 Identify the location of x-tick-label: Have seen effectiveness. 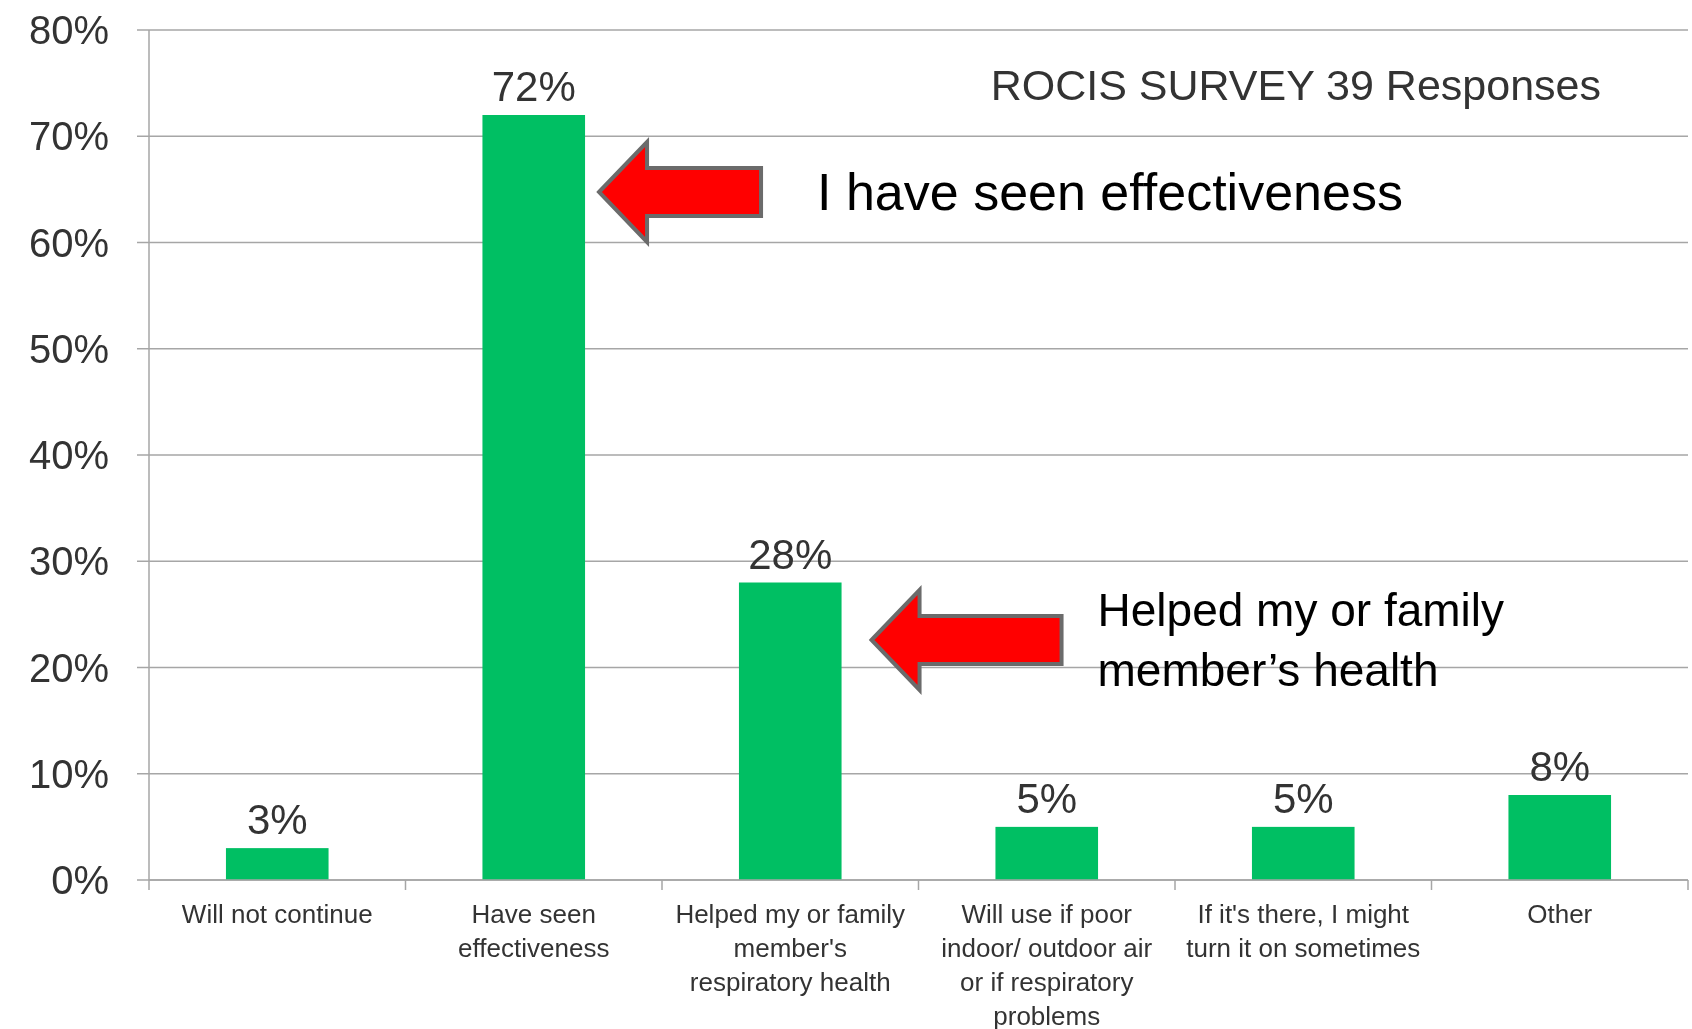
(534, 931).